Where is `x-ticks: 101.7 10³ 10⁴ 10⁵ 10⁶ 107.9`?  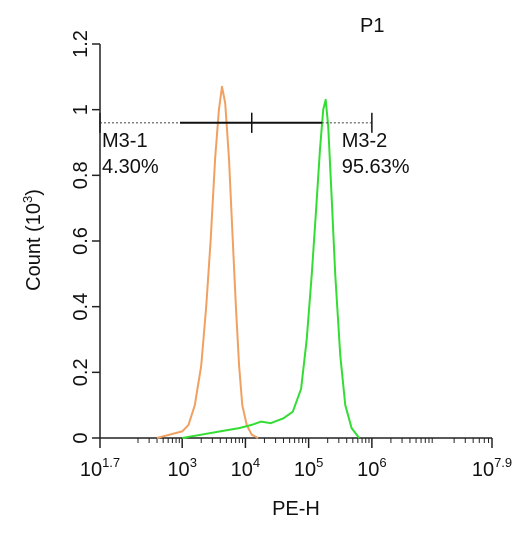 x-ticks: 101.7 10³ 10⁴ 10⁵ 10⁶ 107.9 is located at coordinates (296, 459).